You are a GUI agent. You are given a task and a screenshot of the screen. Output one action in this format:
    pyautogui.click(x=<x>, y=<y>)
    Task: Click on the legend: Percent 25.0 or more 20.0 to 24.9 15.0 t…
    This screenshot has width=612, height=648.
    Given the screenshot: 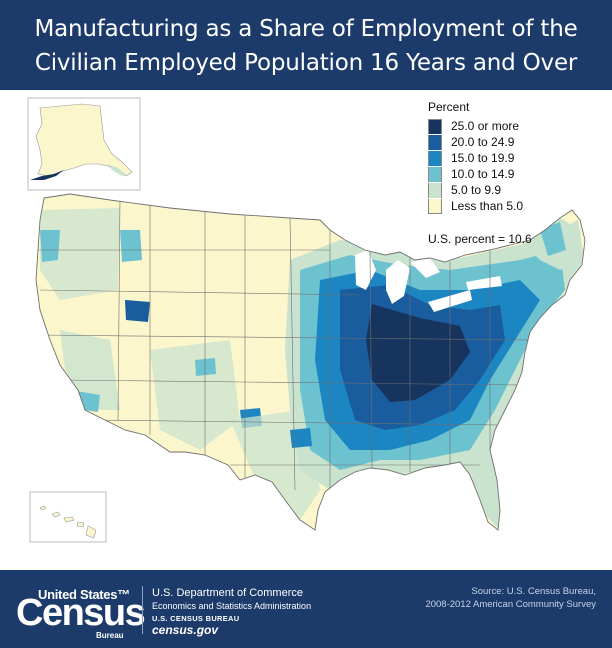 What is the action you would take?
    pyautogui.click(x=513, y=173)
    